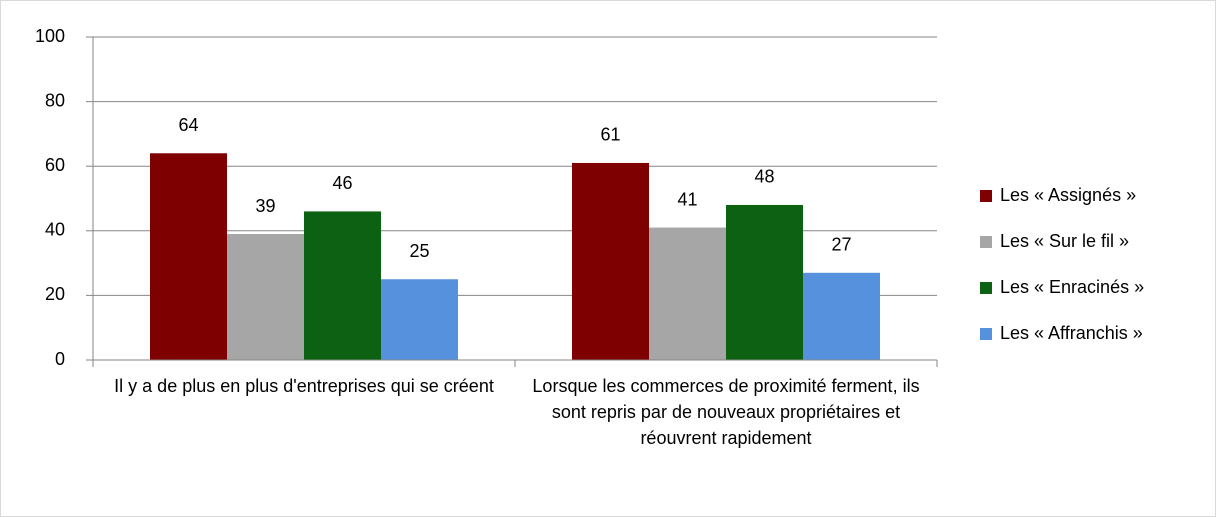 The width and height of the screenshot is (1216, 517). I want to click on data-label: 39, so click(265, 206).